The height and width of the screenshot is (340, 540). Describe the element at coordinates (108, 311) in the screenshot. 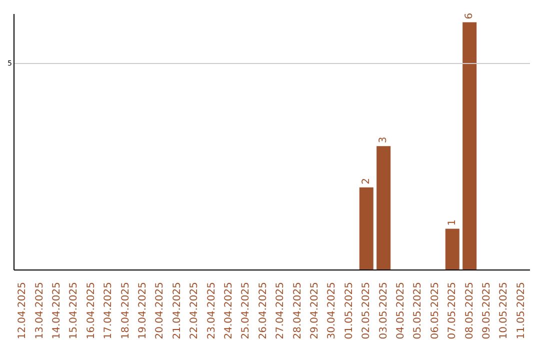

I see `x-tick-label: 17.04.2025` at that location.